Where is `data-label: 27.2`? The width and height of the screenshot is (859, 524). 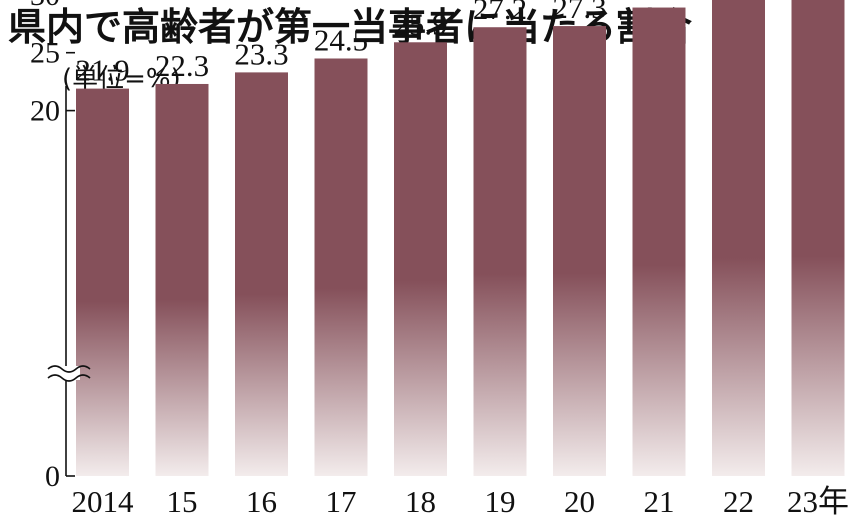
data-label: 27.2 is located at coordinates (500, 13).